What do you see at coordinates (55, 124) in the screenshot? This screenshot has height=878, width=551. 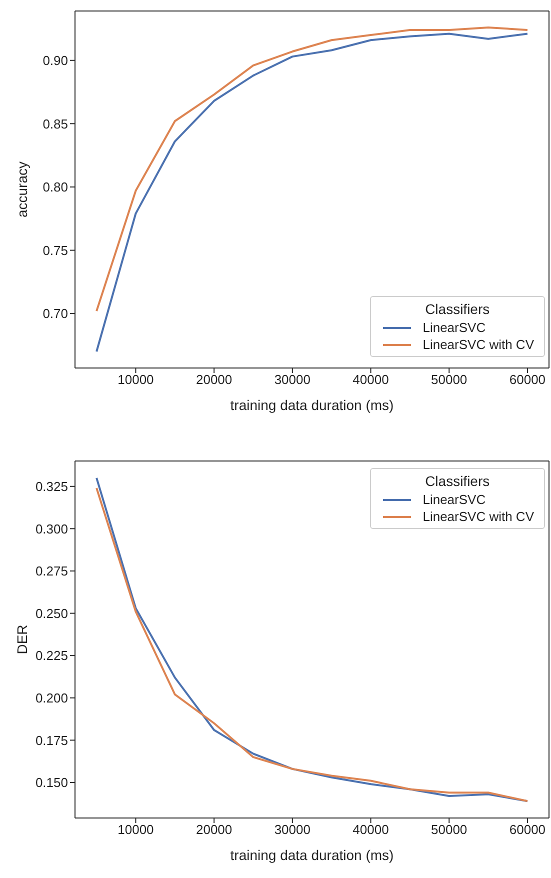 I see `y-tick-label: 0.85` at bounding box center [55, 124].